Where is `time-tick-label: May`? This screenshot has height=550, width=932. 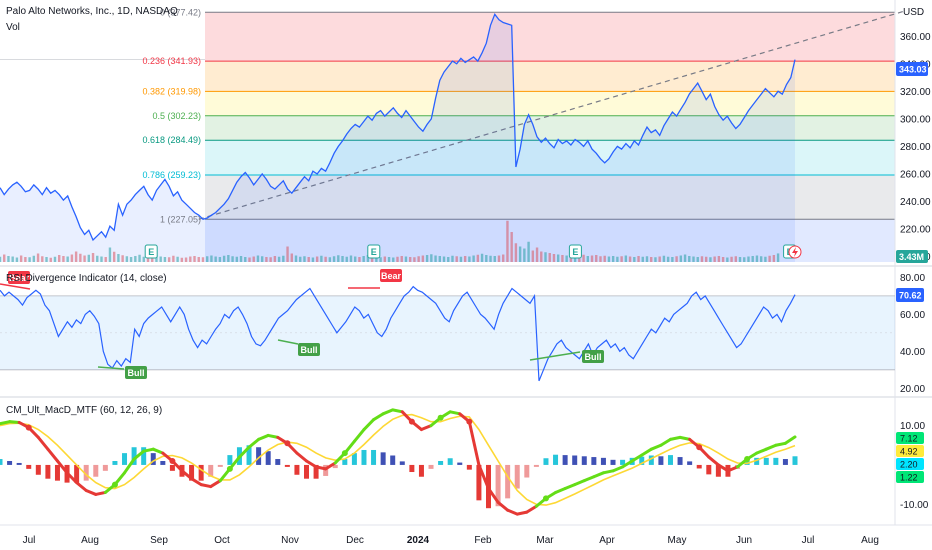
time-tick-label: May is located at coordinates (677, 540).